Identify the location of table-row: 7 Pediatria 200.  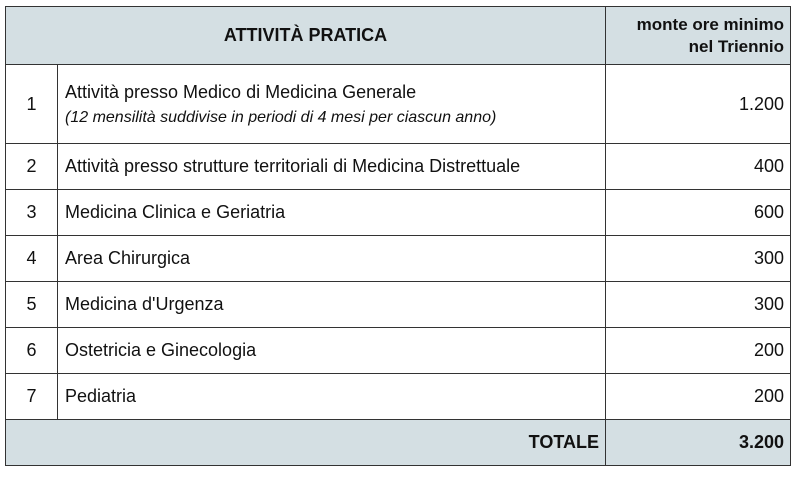
(398, 396).